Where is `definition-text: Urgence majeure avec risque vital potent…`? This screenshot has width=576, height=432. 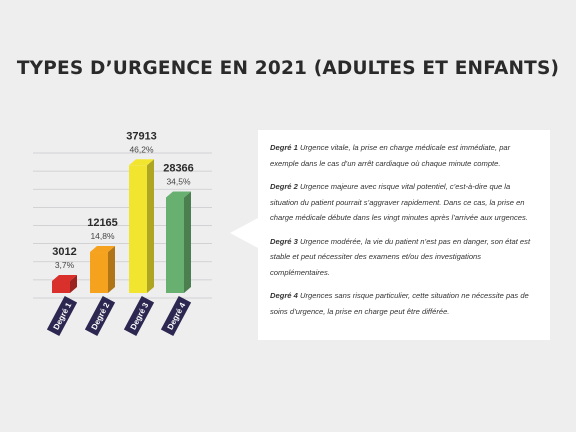 definition-text: Urgence majeure avec risque vital potent… is located at coordinates (399, 202).